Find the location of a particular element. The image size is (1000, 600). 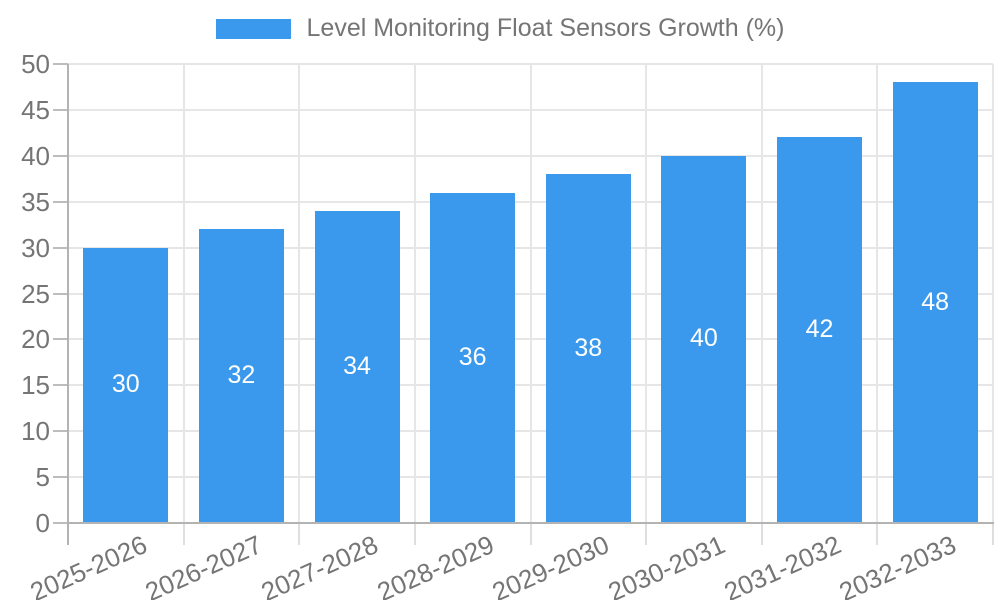

bar-value-label: 36 is located at coordinates (472, 356).